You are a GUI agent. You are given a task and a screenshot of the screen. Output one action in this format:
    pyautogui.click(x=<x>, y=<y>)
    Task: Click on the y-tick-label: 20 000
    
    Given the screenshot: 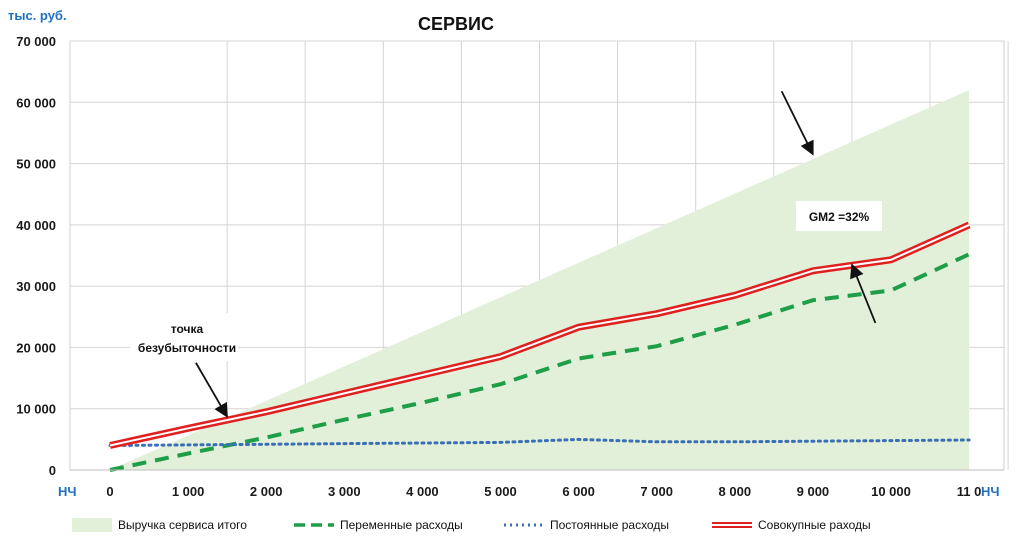 What is the action you would take?
    pyautogui.click(x=36, y=347)
    